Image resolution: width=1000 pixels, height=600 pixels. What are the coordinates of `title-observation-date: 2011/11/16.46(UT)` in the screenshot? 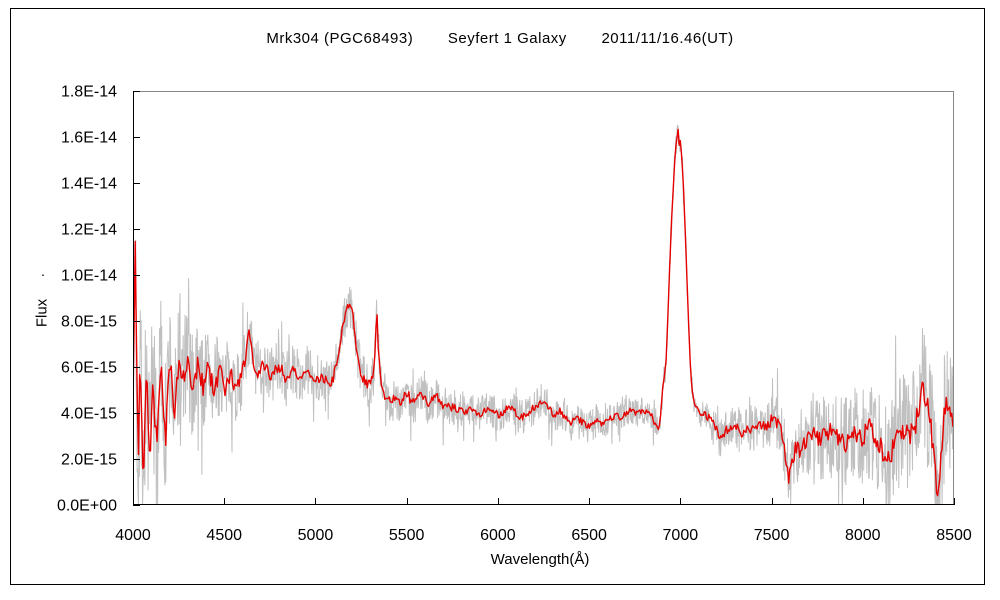 It's located at (667, 38).